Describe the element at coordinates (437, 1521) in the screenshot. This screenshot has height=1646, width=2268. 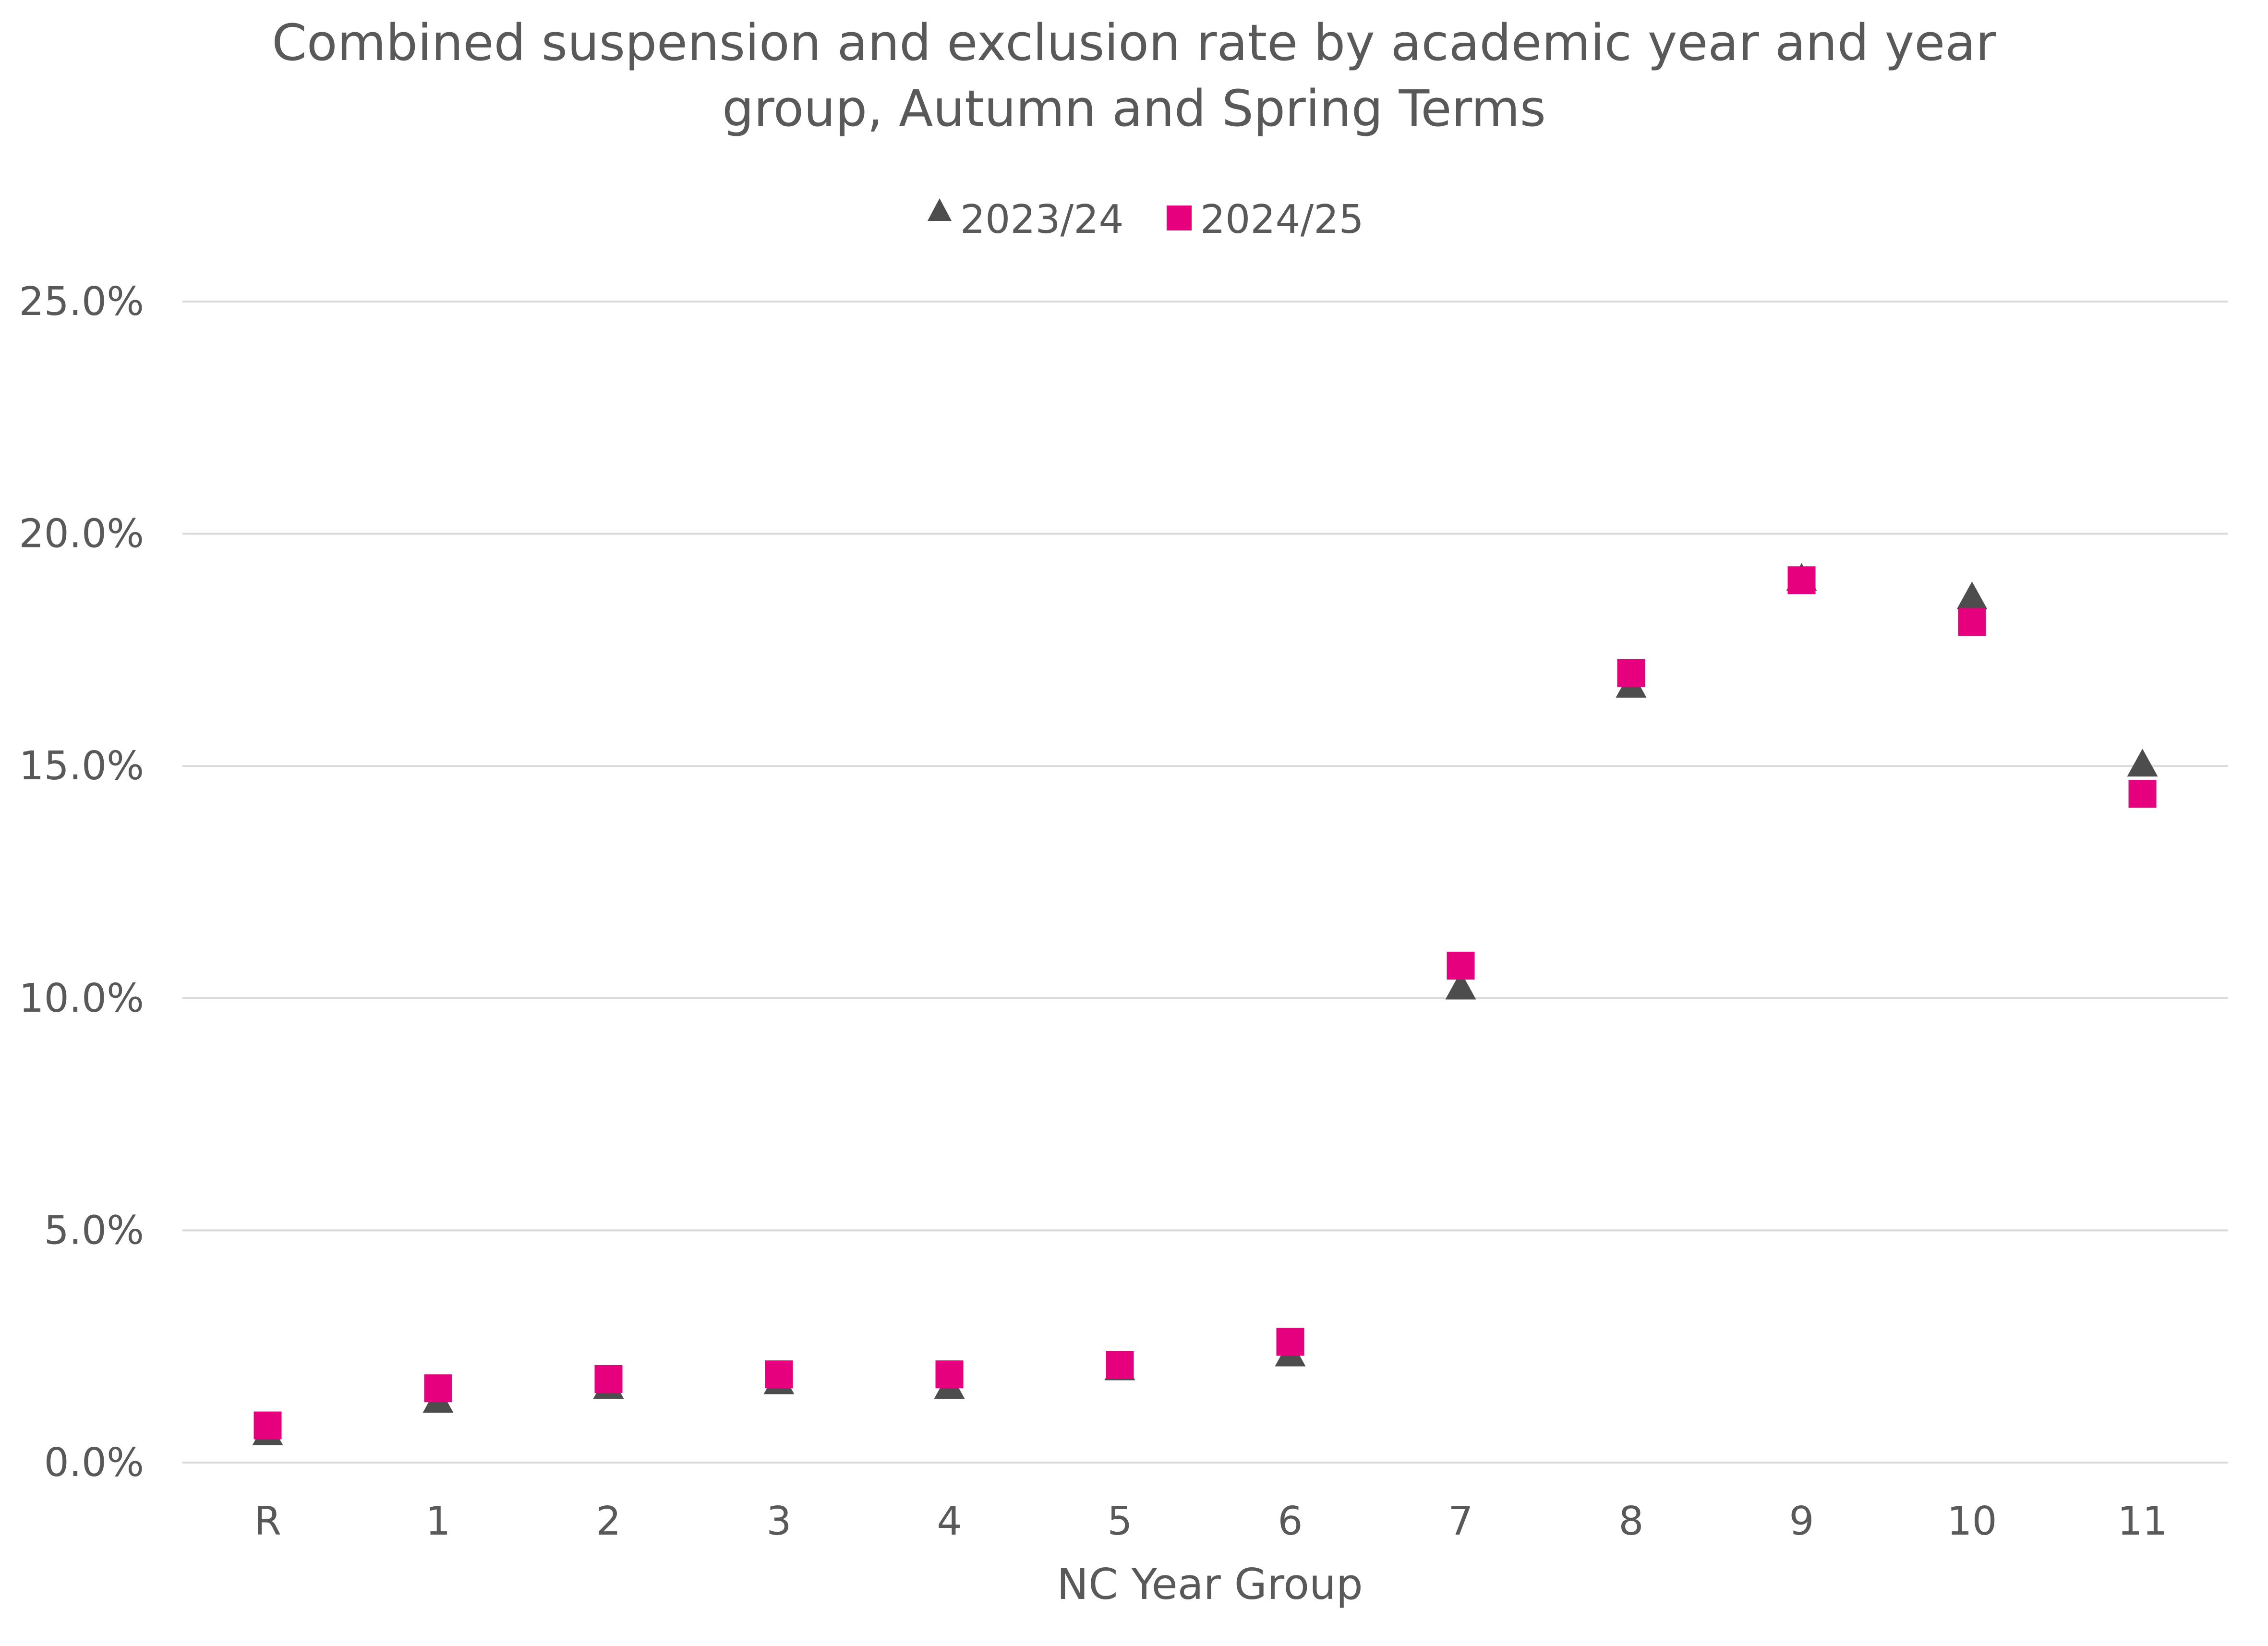
I see `x-tick-label: 1` at that location.